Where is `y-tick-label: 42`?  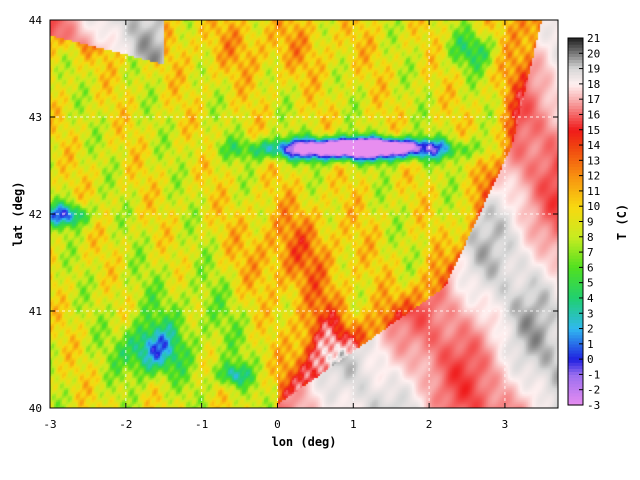
y-tick-label: 42 is located at coordinates (35, 214).